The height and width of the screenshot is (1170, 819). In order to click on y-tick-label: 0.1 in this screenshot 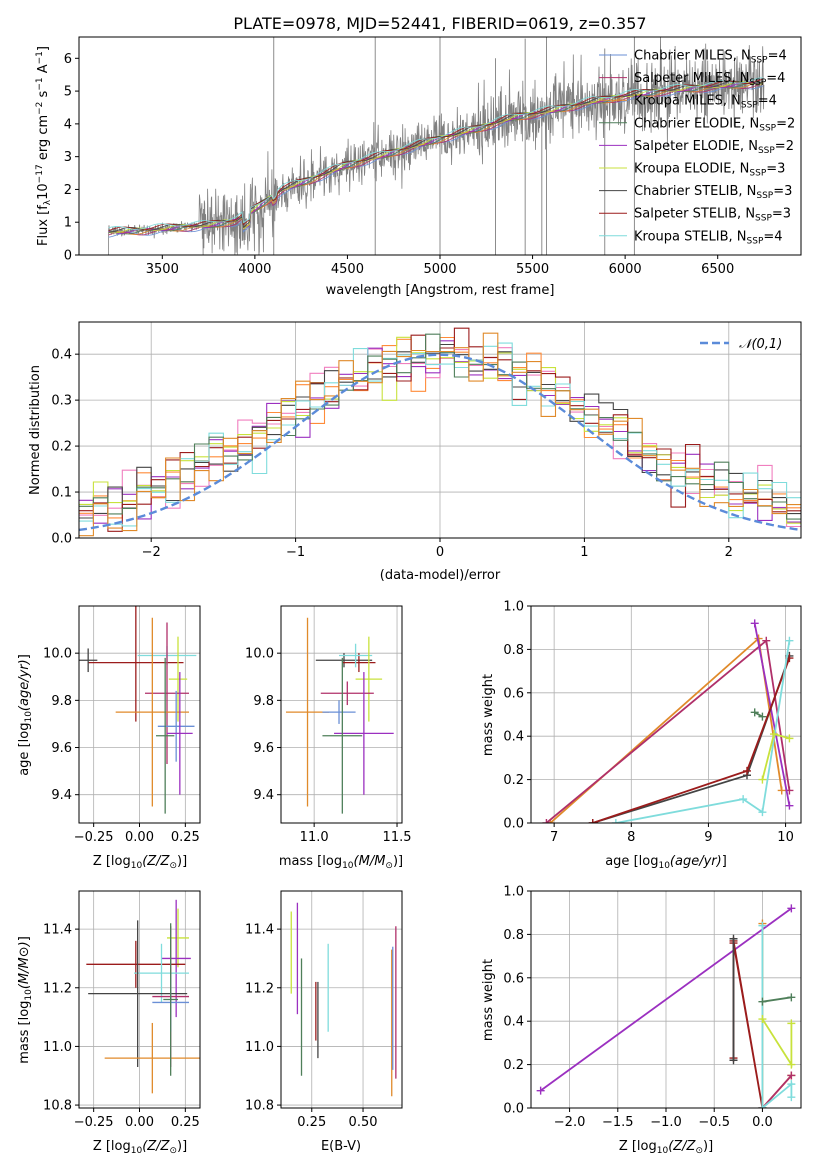, I will do `click(61, 493)`.